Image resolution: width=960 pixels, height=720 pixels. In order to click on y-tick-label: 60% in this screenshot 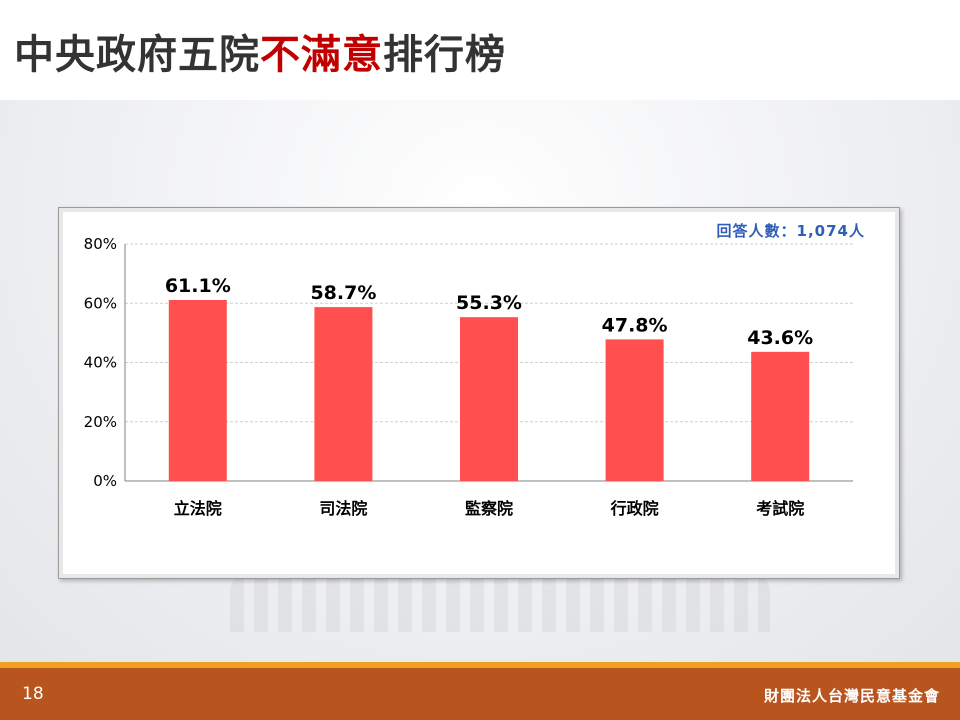, I will do `click(100, 303)`.